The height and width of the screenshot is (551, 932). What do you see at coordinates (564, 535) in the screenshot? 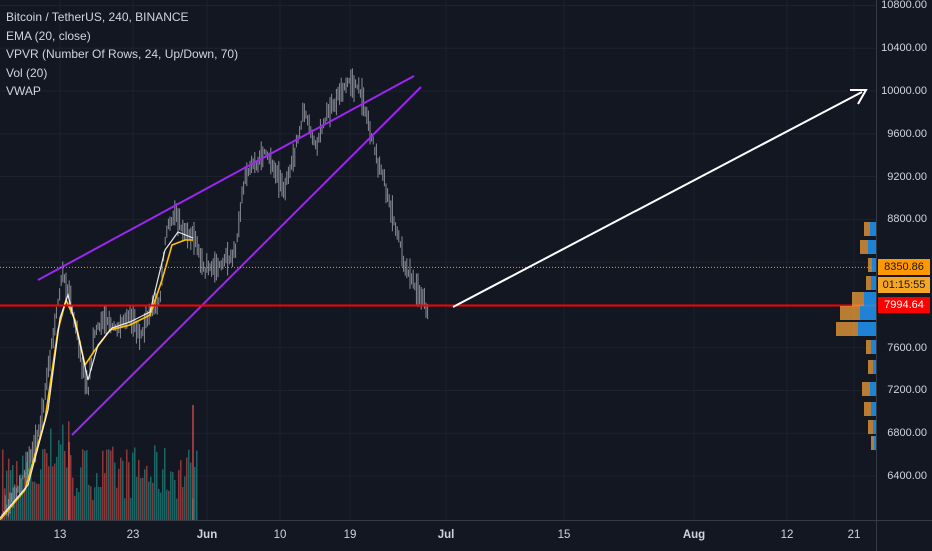
I see `time-tick: 15` at bounding box center [564, 535].